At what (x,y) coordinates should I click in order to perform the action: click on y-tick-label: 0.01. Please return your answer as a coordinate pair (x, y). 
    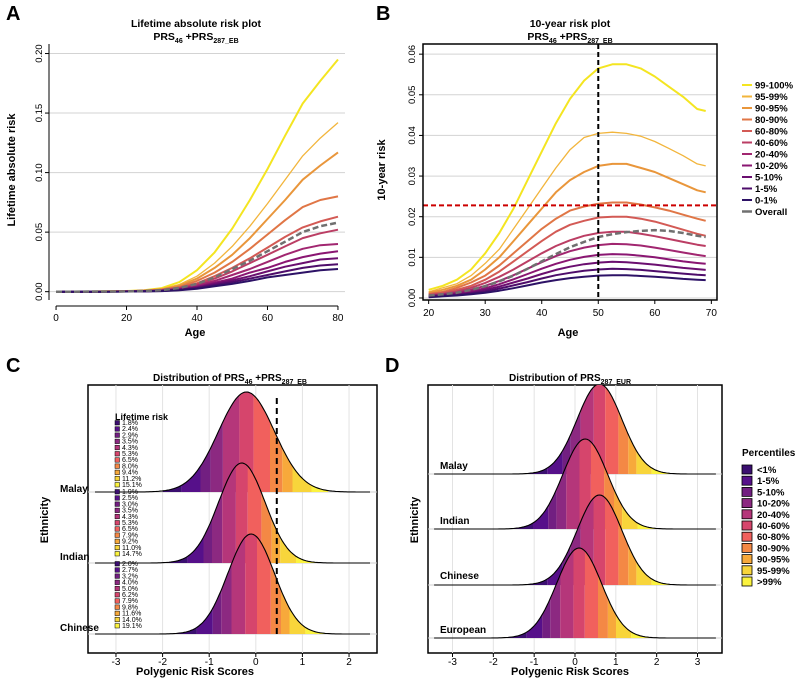
    Looking at the image, I should click on (412, 257).